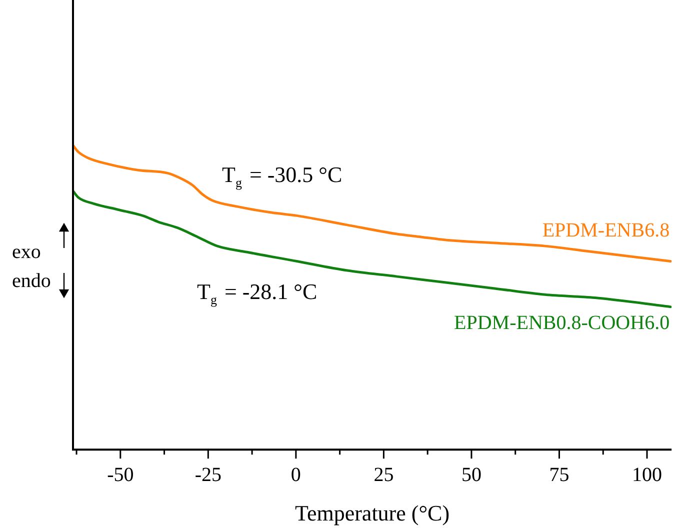 The image size is (676, 528). Describe the element at coordinates (384, 475) in the screenshot. I see `x-tick-label: 25` at that location.